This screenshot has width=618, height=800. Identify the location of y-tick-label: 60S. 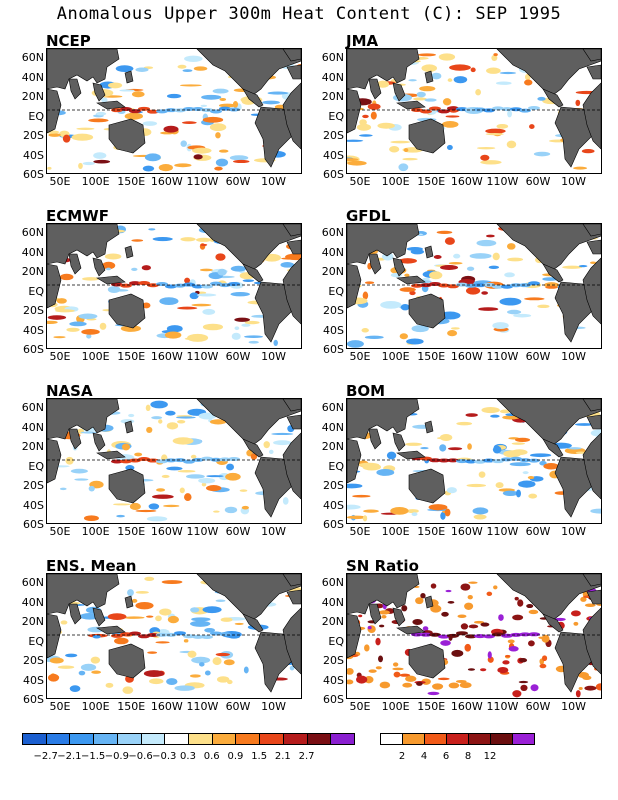
(333, 349).